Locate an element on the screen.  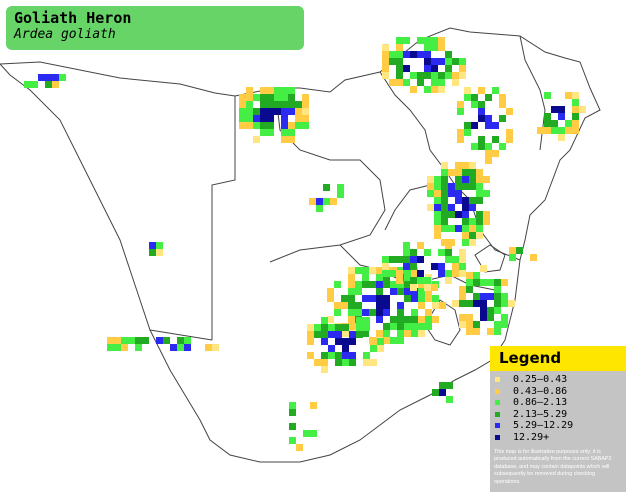
legend-header: Legend is located at coordinates (558, 358).